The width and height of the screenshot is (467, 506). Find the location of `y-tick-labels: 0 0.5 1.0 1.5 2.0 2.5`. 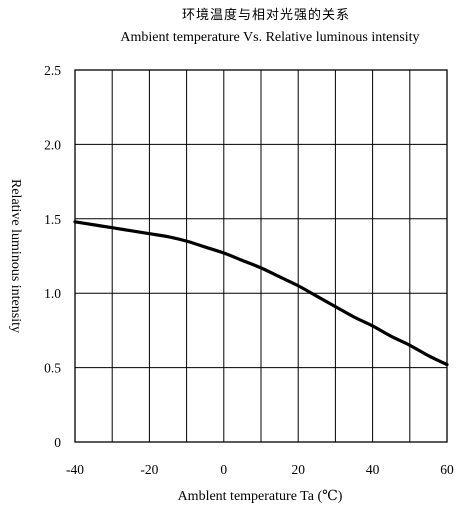

y-tick-labels: 0 0.5 1.0 1.5 2.0 2.5 is located at coordinates (52, 256).